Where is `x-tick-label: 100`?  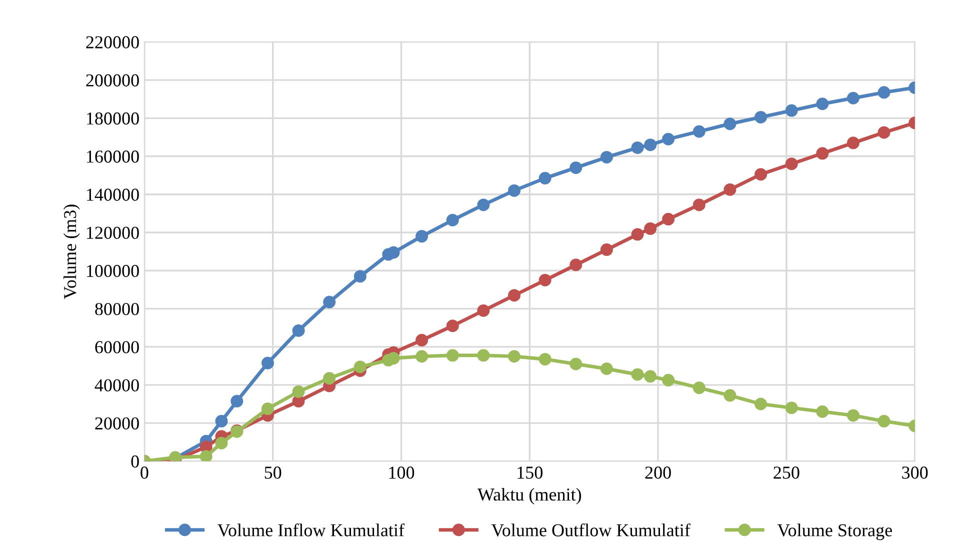 x-tick-label: 100 is located at coordinates (401, 472).